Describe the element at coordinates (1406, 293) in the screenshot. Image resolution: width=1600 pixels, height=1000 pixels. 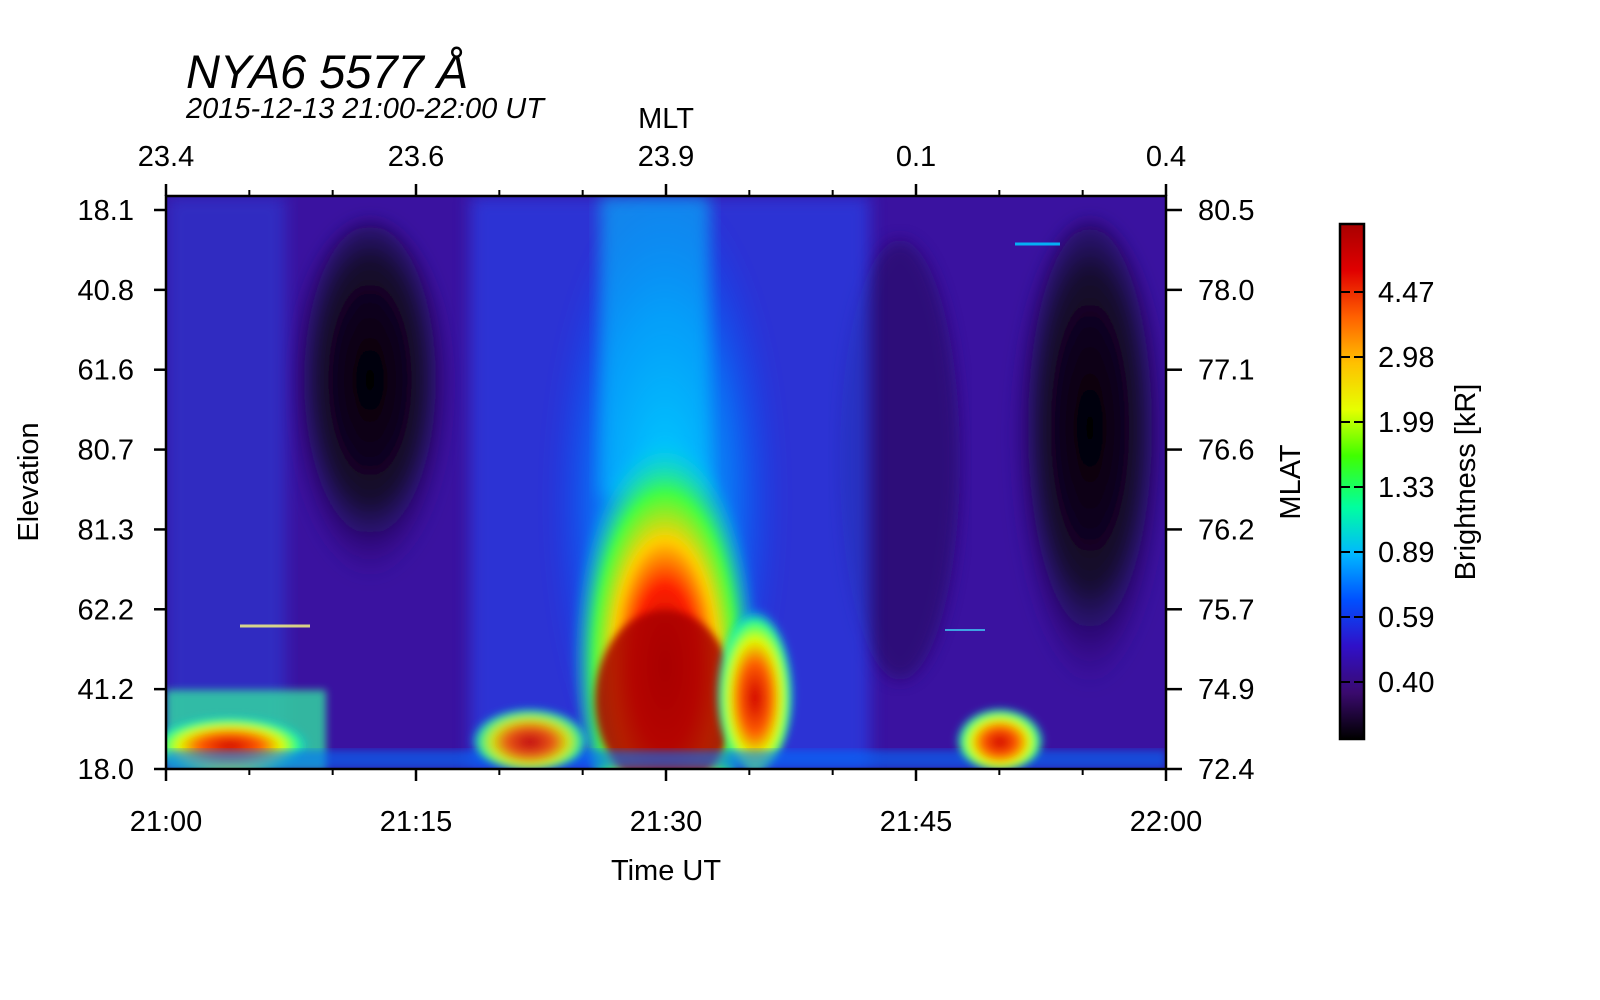
I see `colorbar-tick-label: 4.47` at that location.